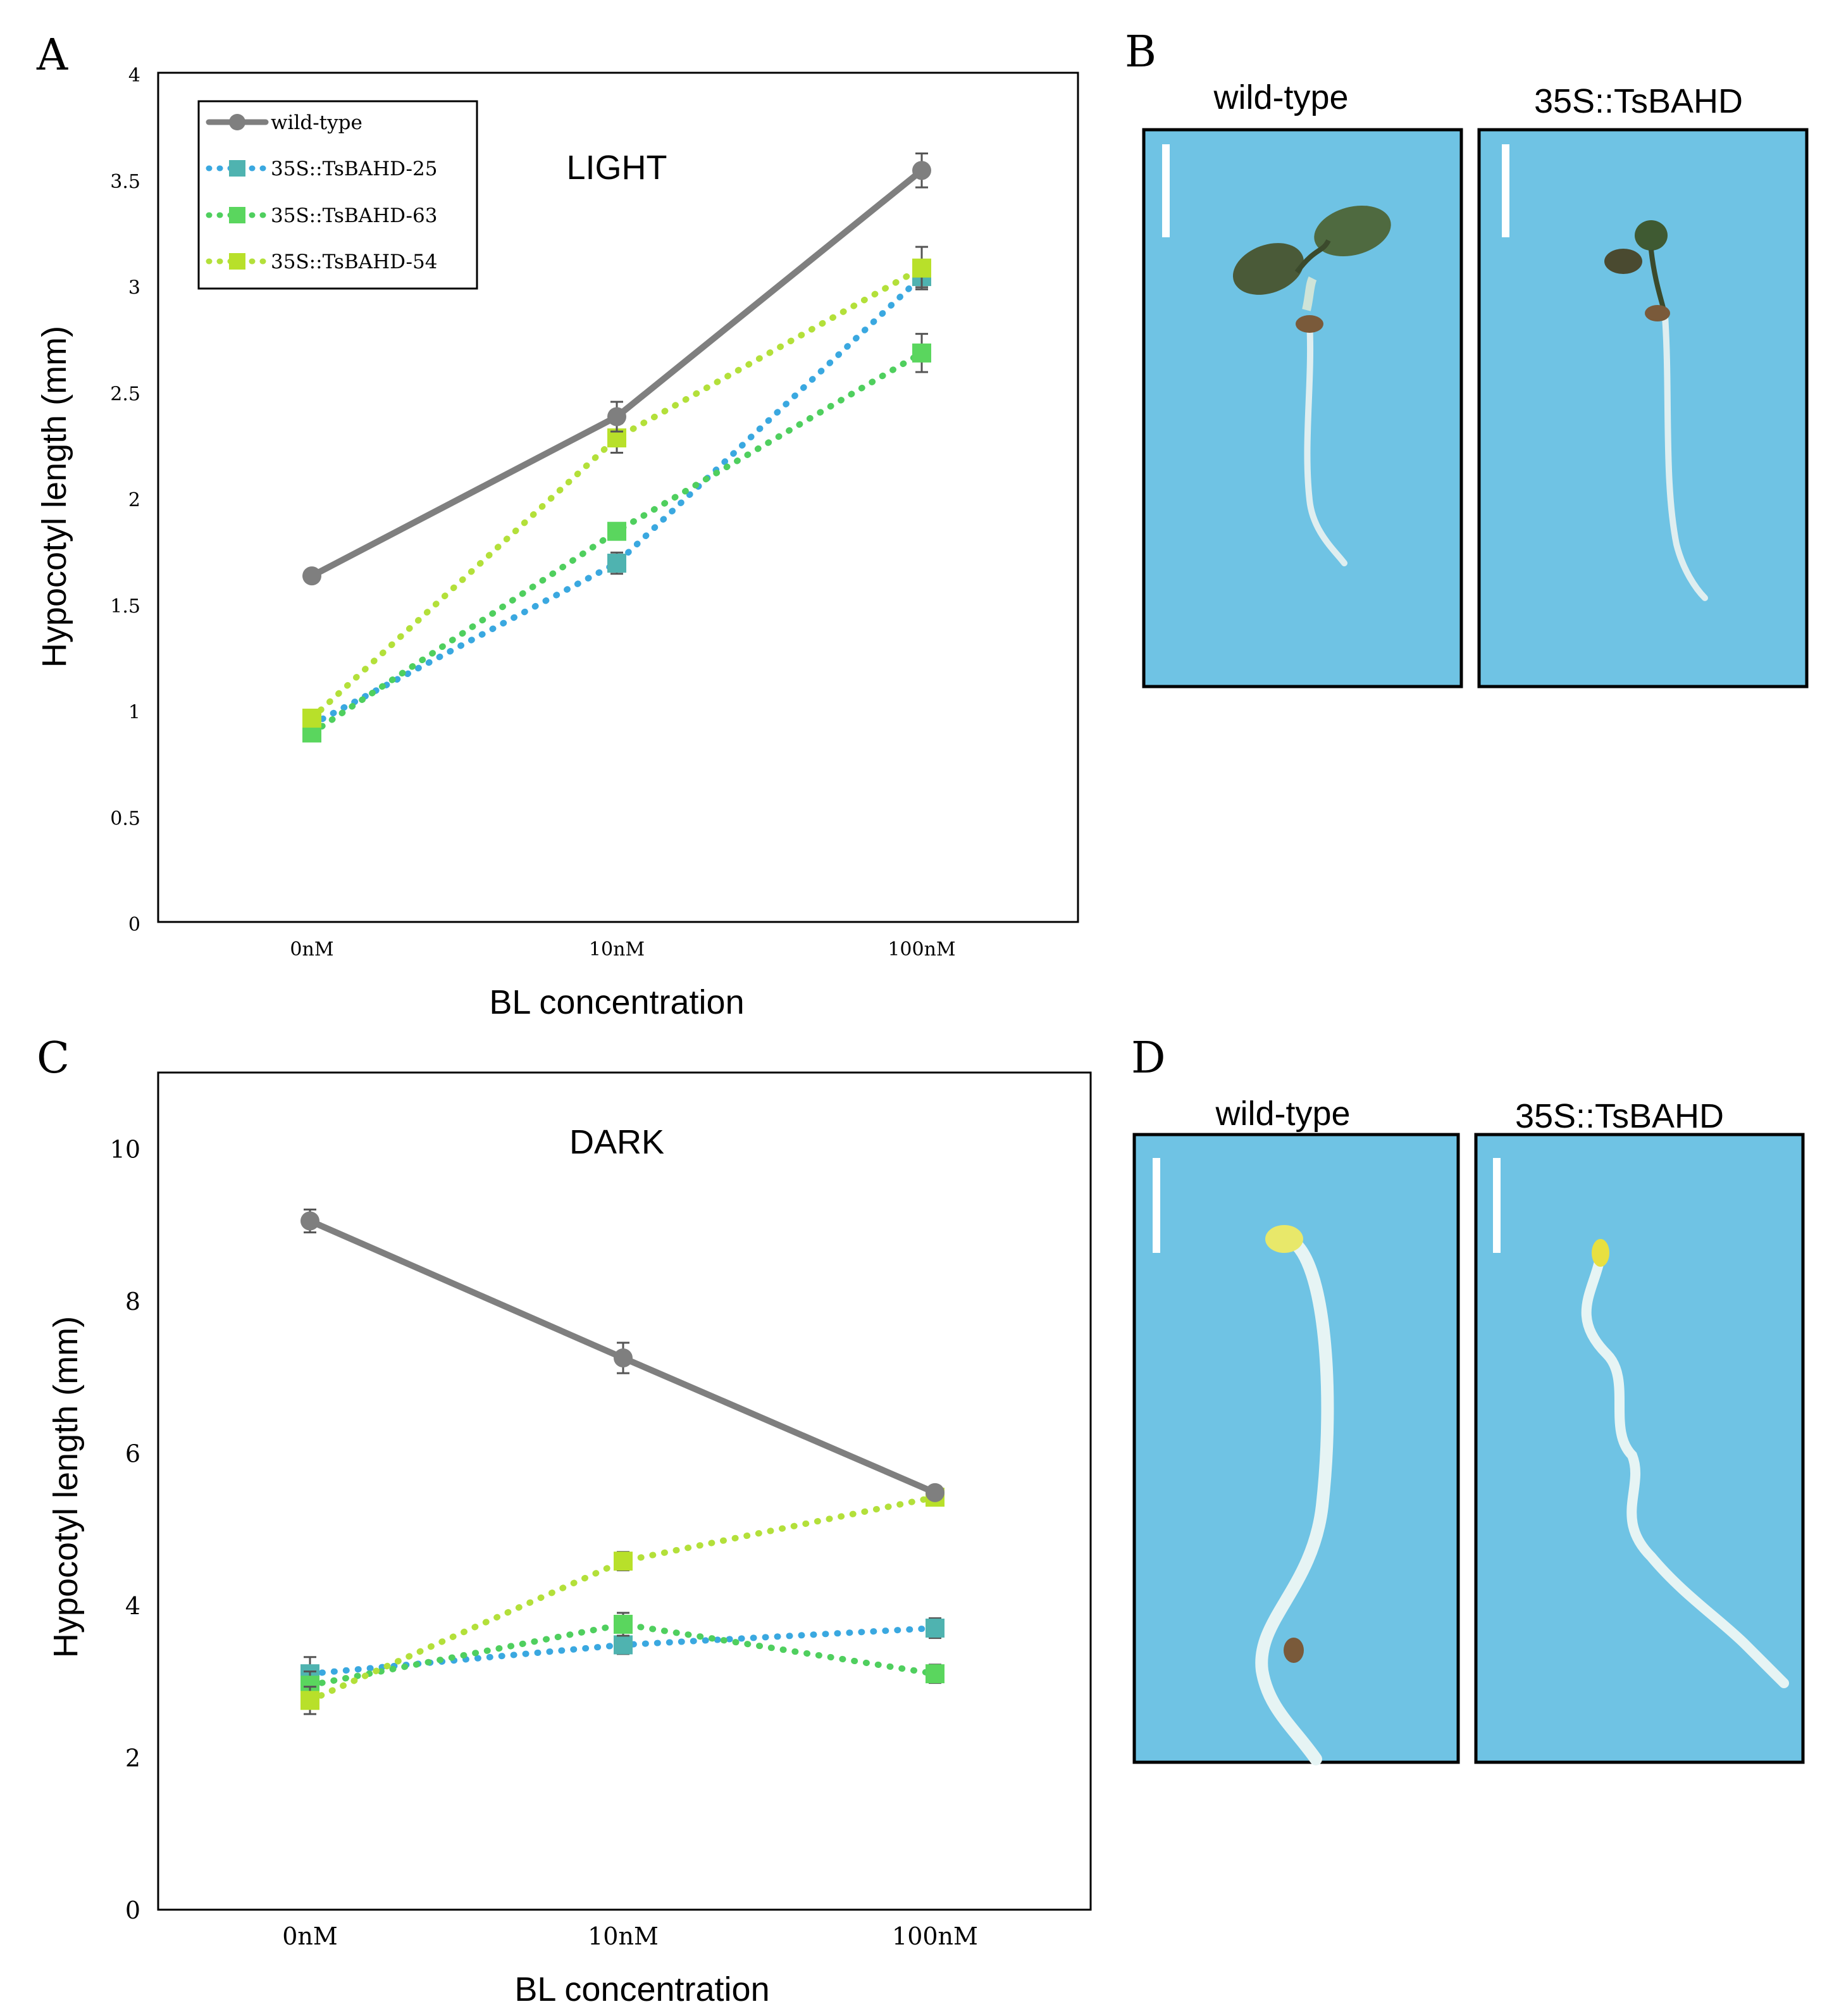  Describe the element at coordinates (1468, 1430) in the screenshot. I see `photo-panel-dark: wild-type 35S::TsBAHD` at that location.